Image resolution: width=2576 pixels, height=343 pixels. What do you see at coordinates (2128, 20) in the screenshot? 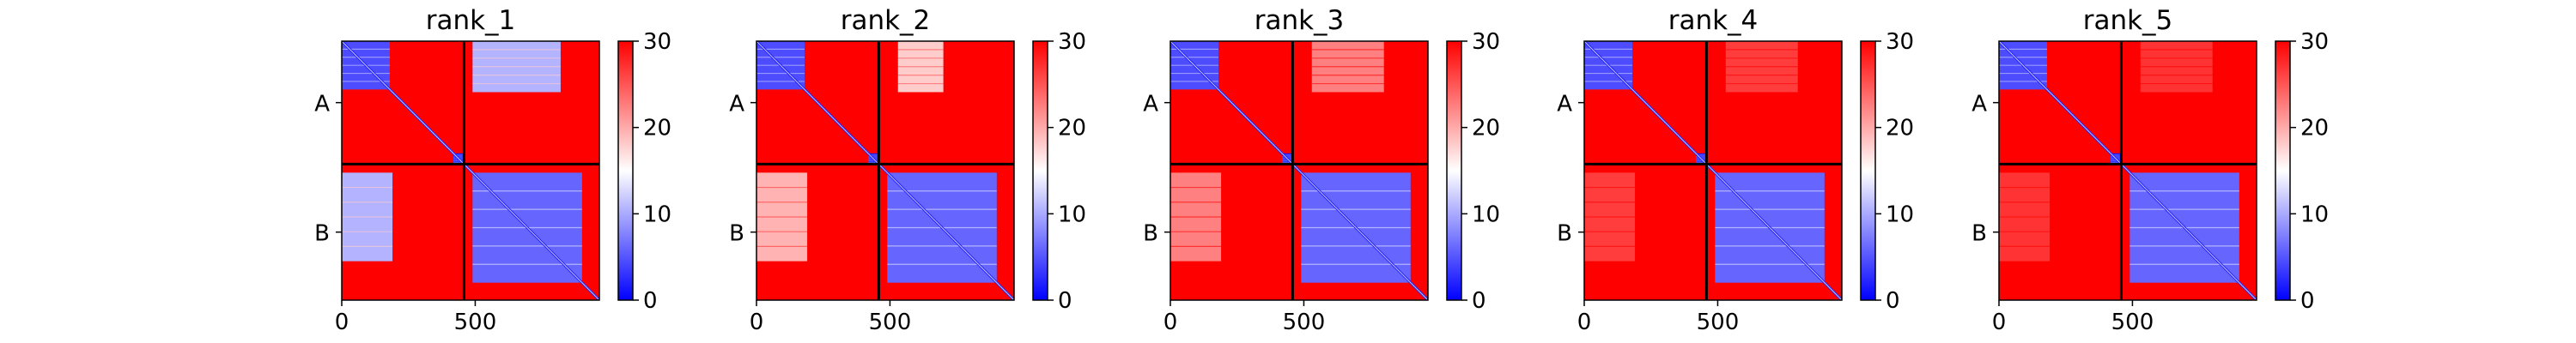
I see `panel-title: rank_5` at bounding box center [2128, 20].